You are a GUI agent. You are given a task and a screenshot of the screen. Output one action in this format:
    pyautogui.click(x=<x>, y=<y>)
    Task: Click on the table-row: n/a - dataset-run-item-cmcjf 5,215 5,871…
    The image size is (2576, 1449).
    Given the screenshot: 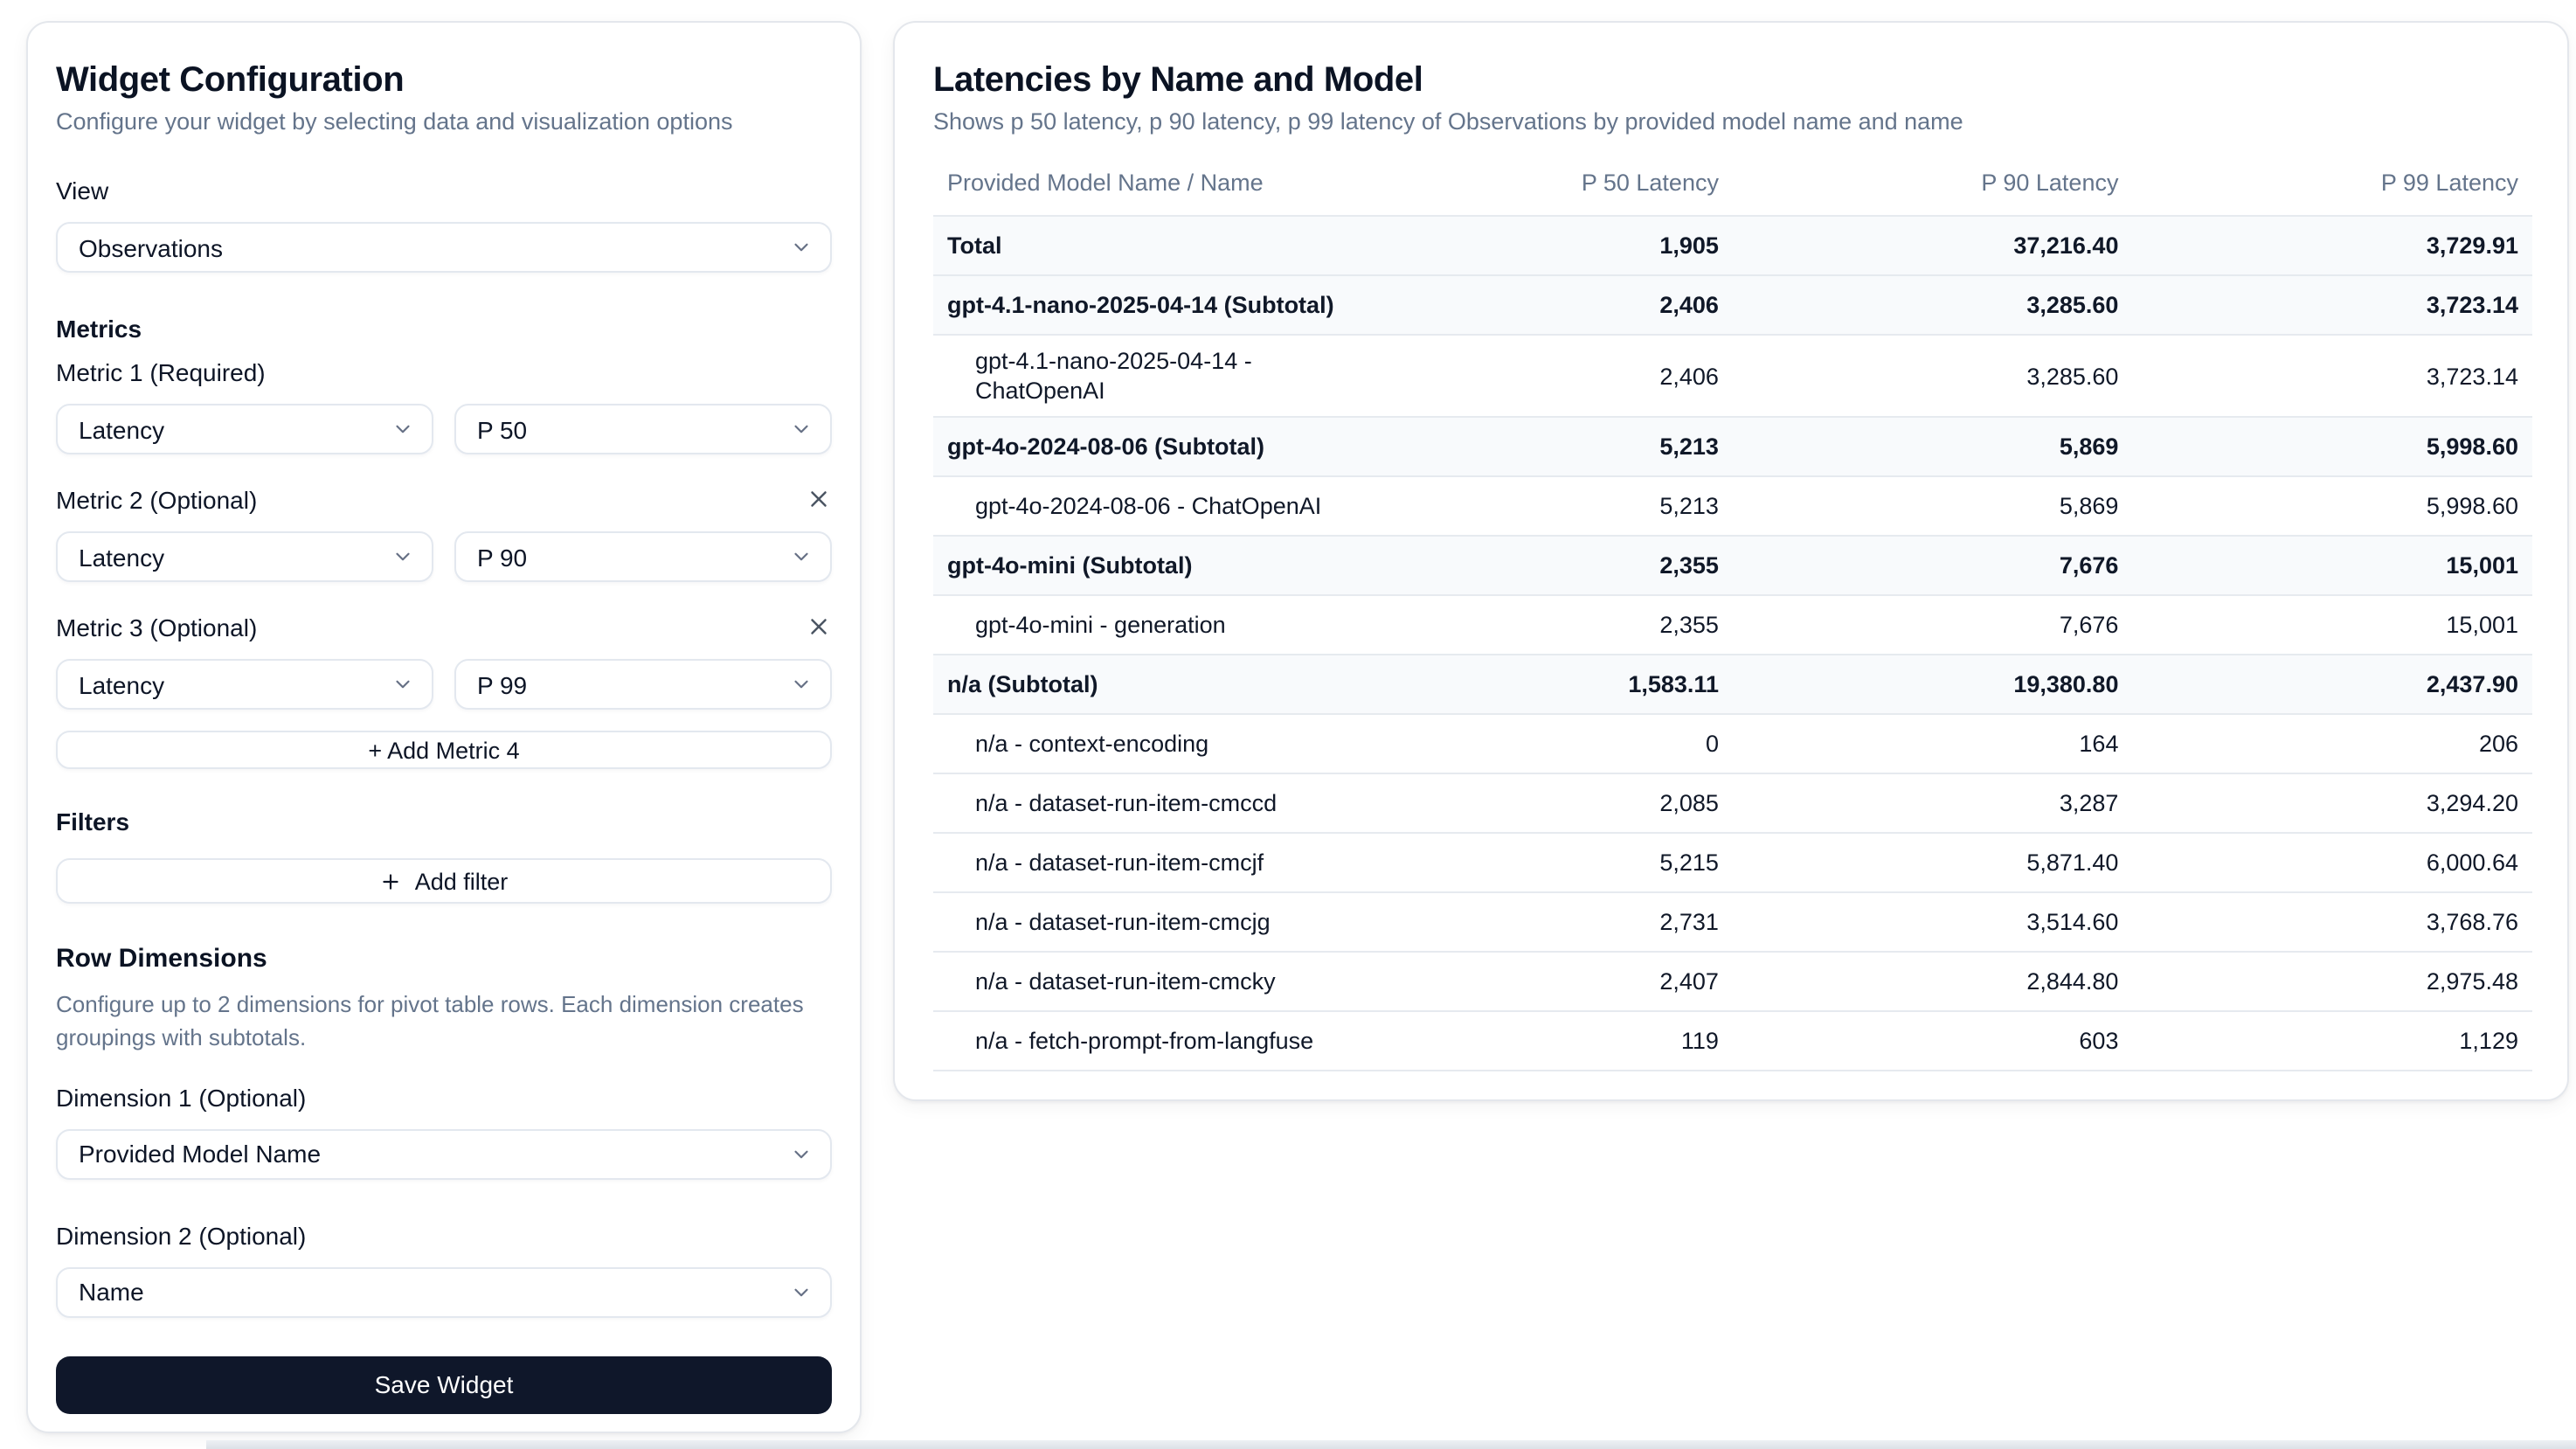 What is the action you would take?
    pyautogui.click(x=1732, y=862)
    